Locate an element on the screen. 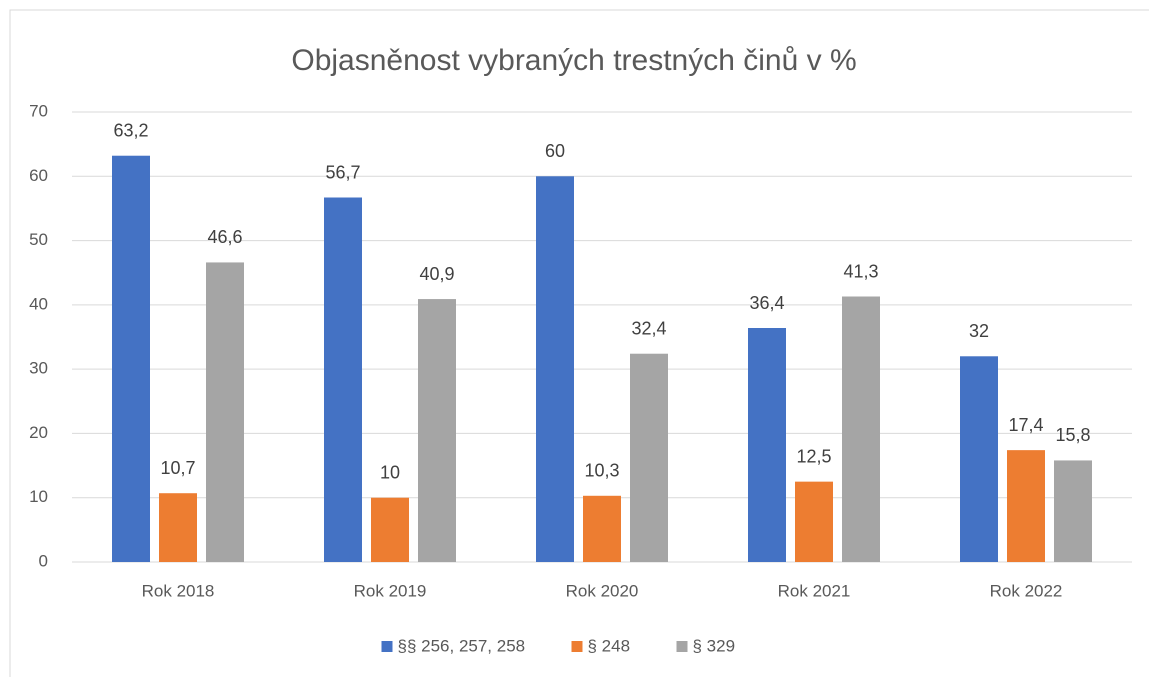  data-label: 17,4 is located at coordinates (1025, 425).